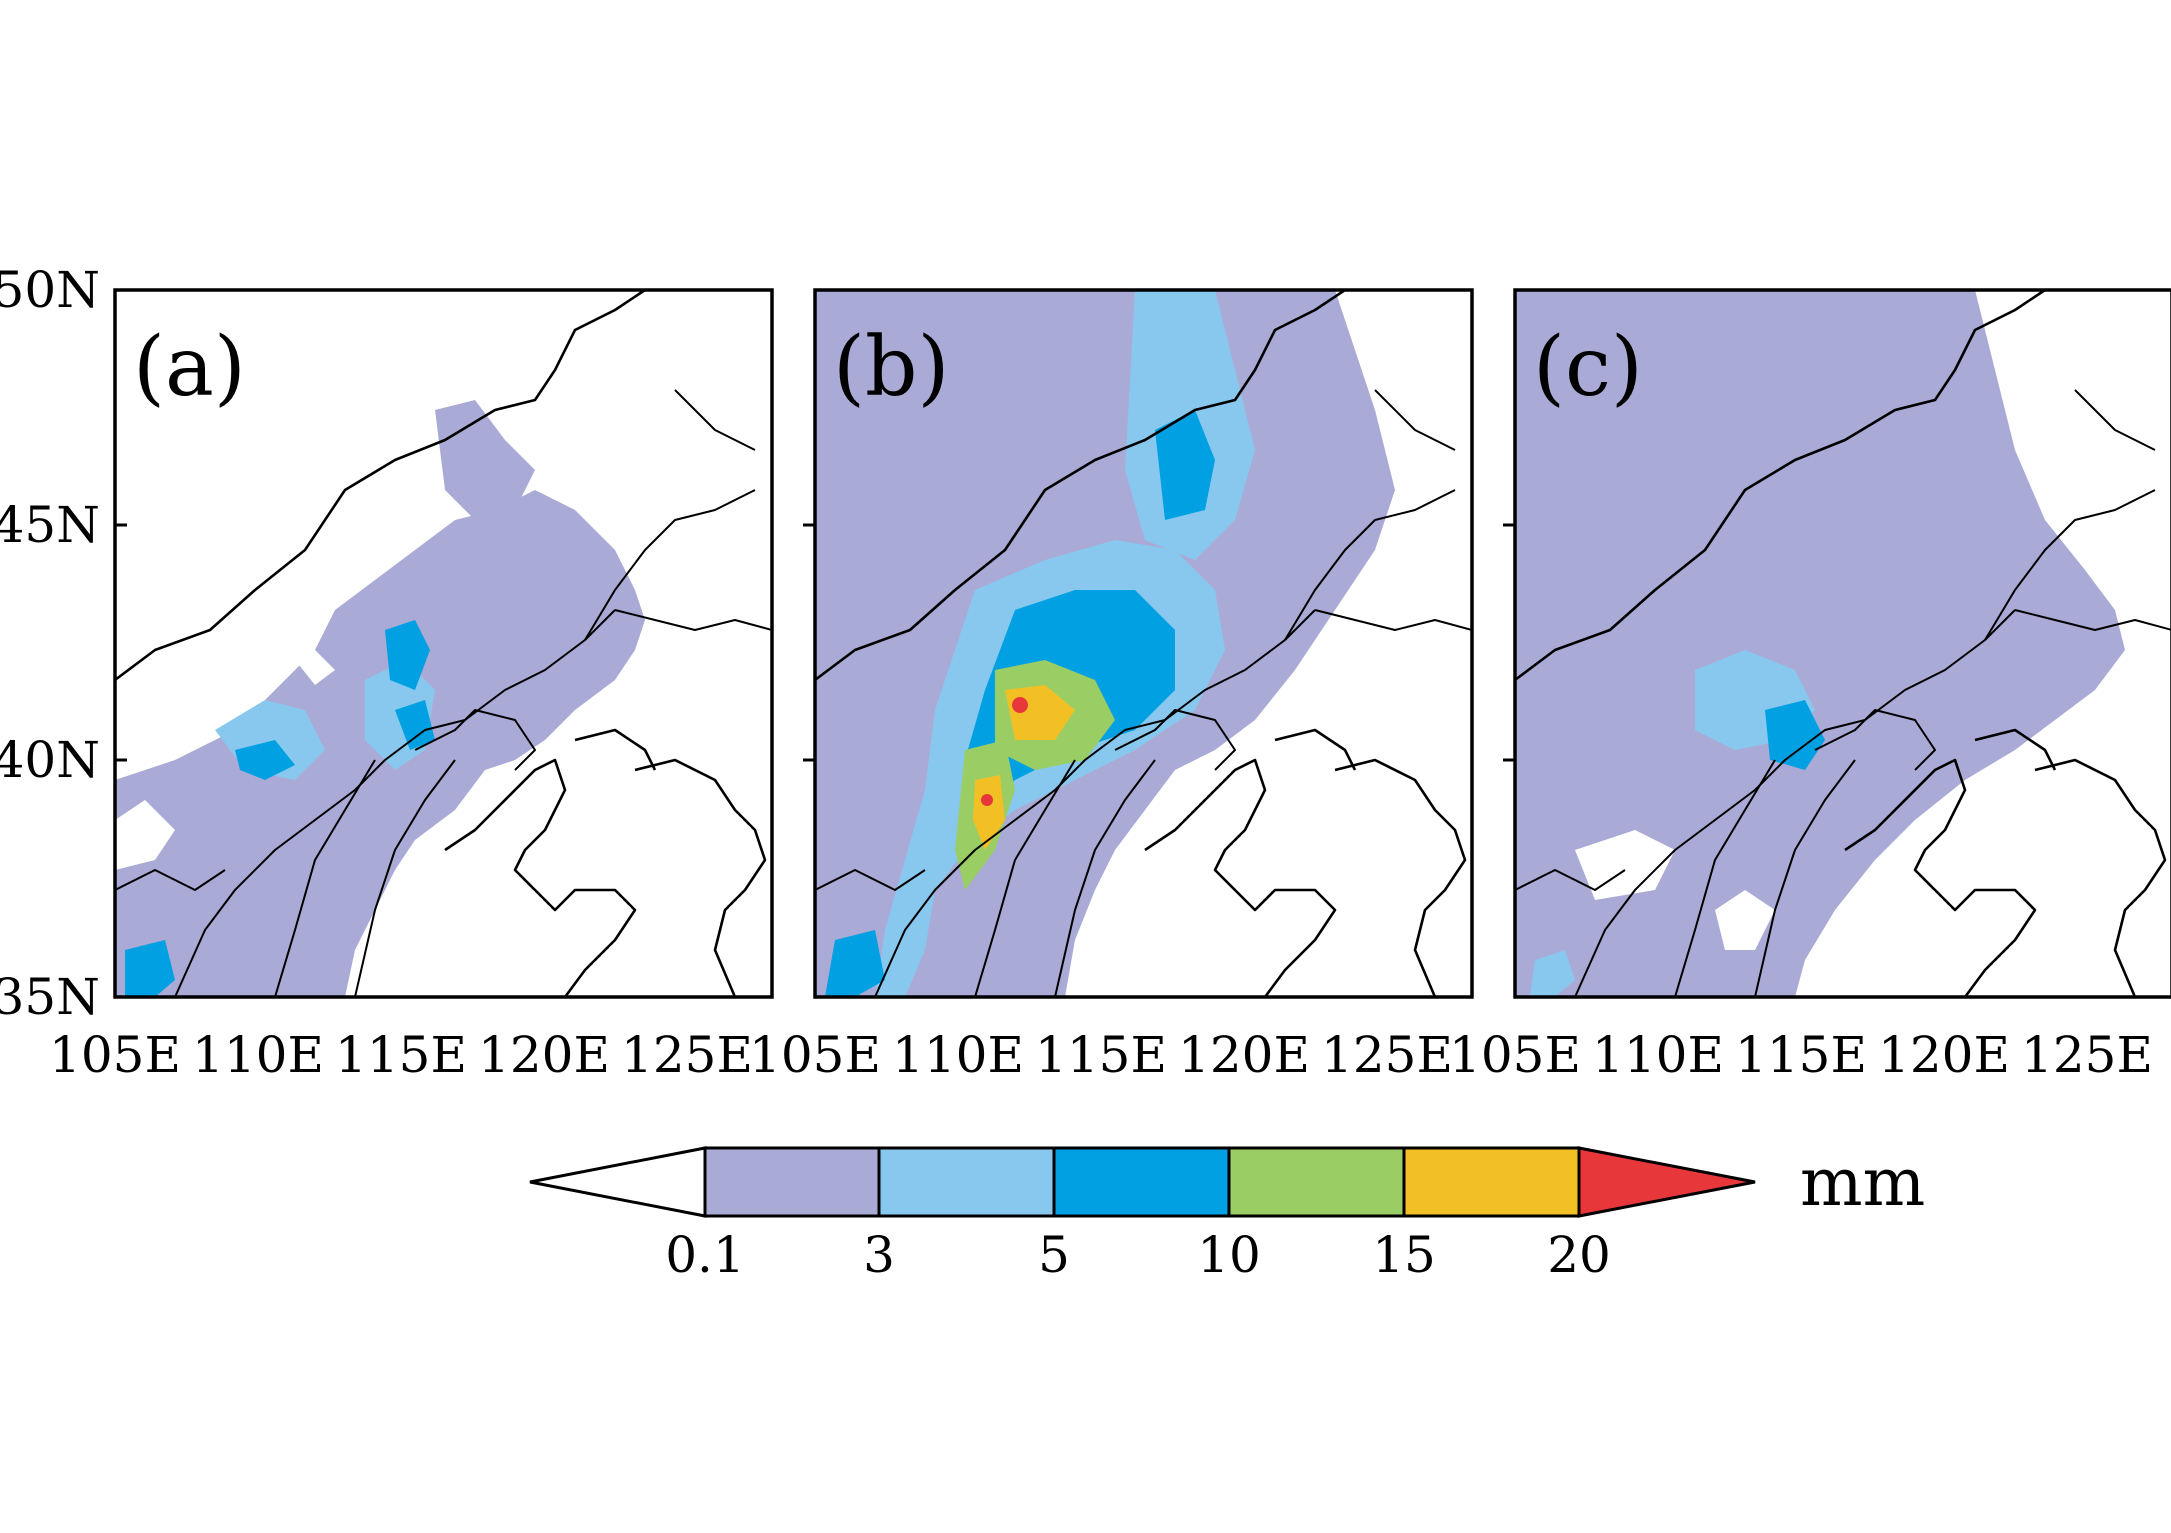 This screenshot has width=2171, height=1533. I want to click on lon-label-120e-c: 120E, so click(1944, 1055).